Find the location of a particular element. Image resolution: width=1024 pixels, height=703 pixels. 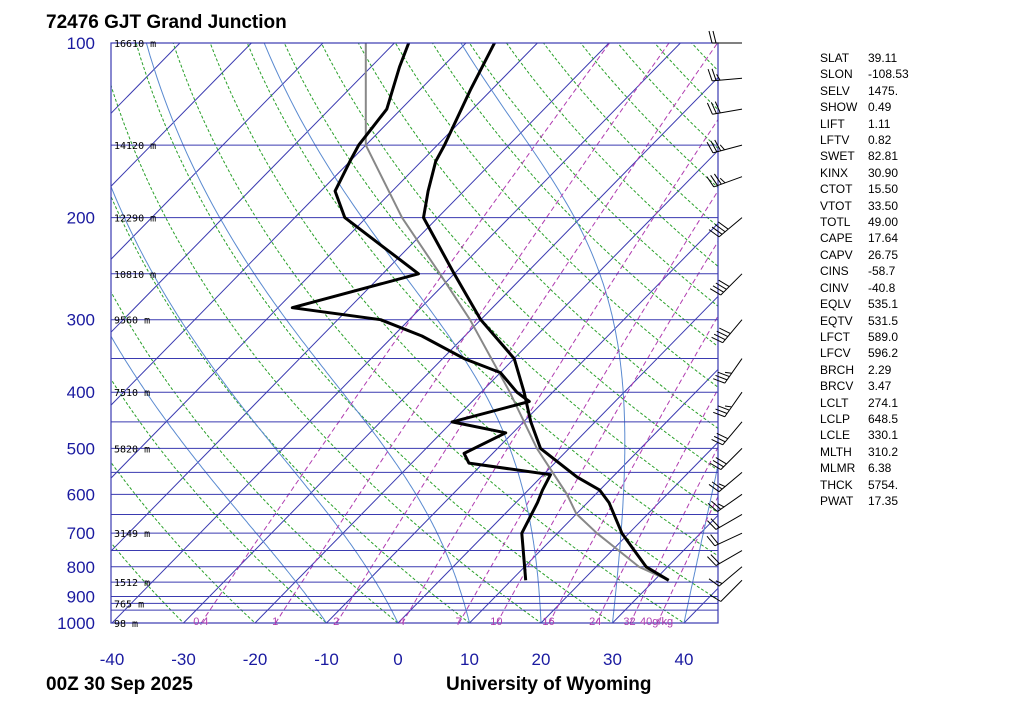

index-key: MLTH is located at coordinates (836, 451).